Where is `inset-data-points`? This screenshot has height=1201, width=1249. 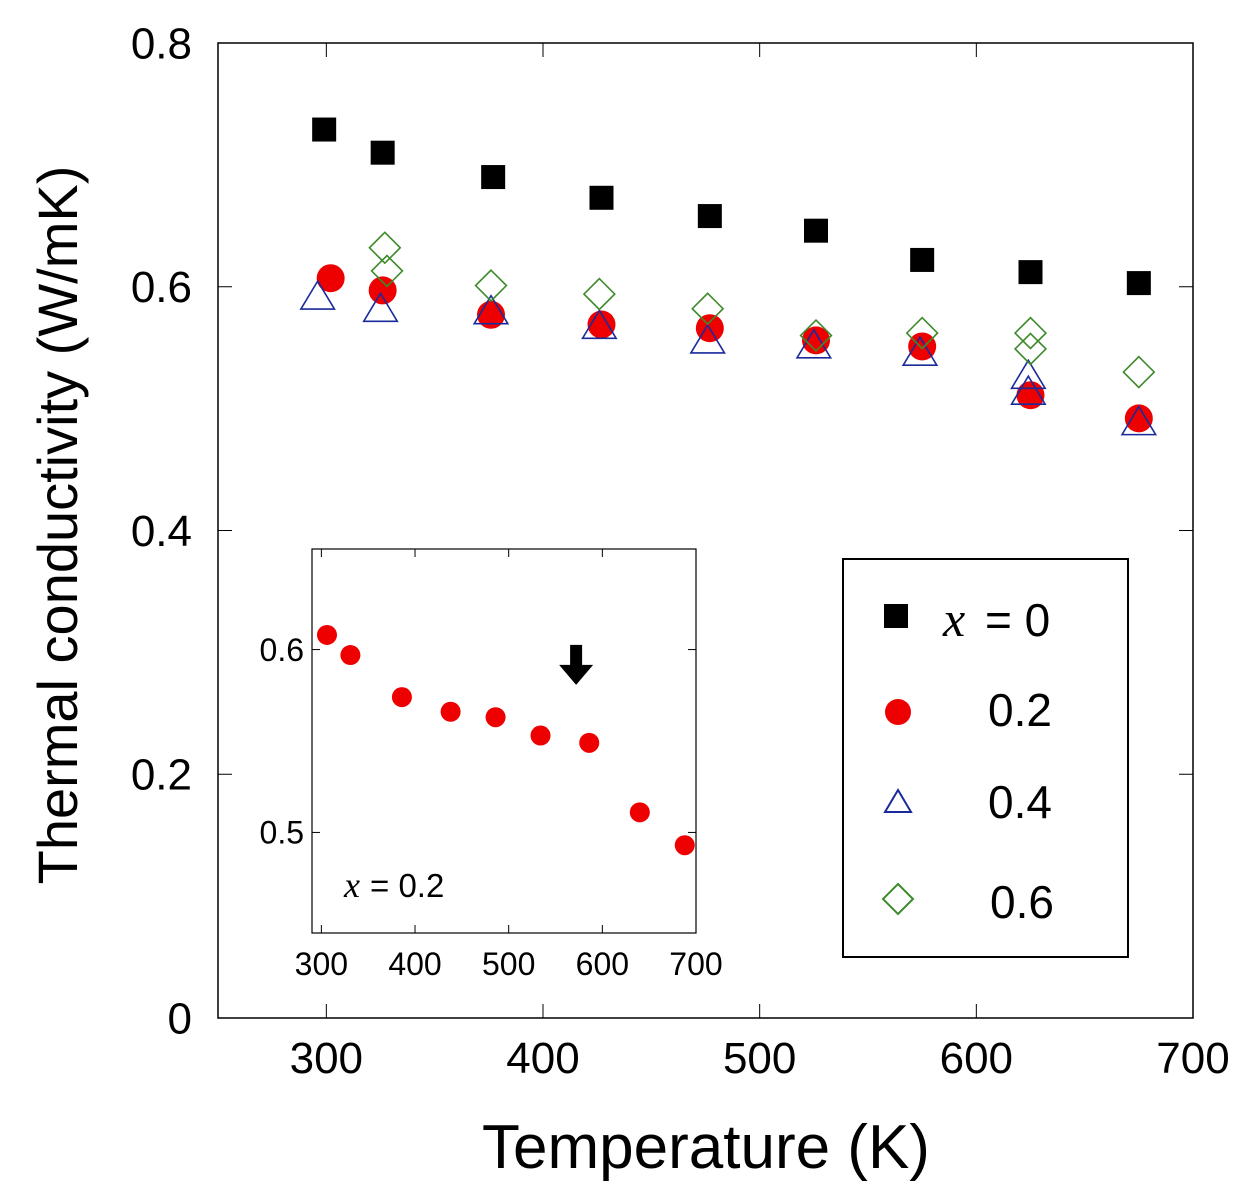
inset-data-points is located at coordinates (505, 740).